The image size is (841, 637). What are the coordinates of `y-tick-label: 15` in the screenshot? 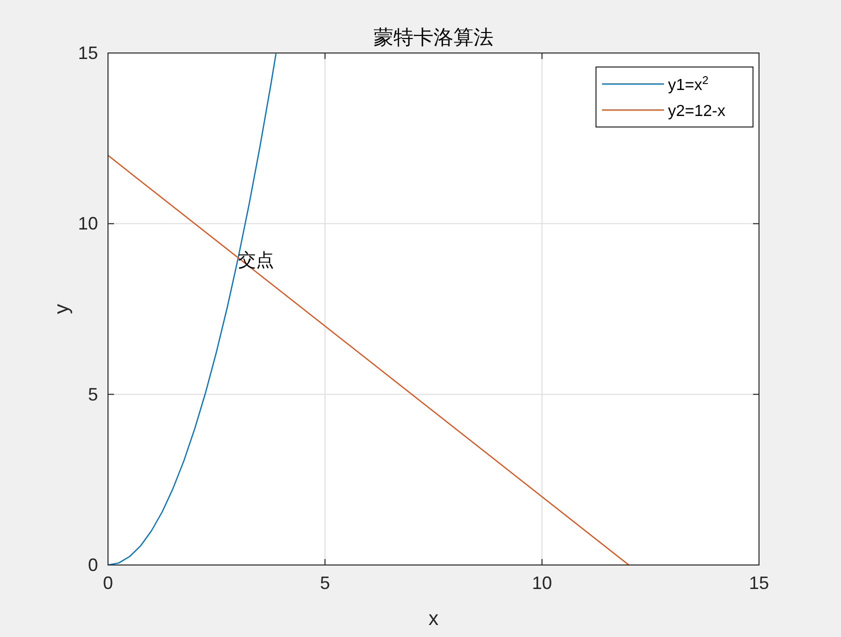 It's located at (88, 53).